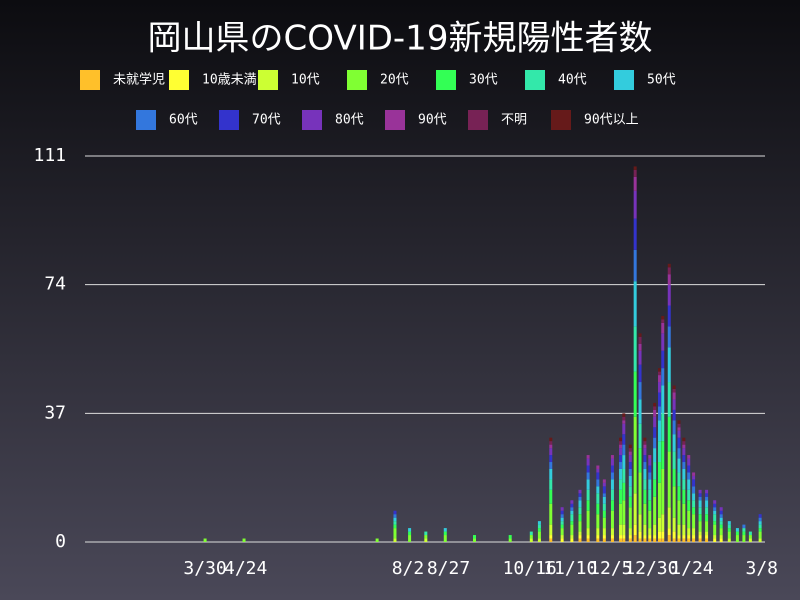 This screenshot has height=600, width=800. What do you see at coordinates (400, 39) in the screenshot?
I see `chart-title: 岡山県のCOVID-19新規陽性者数` at bounding box center [400, 39].